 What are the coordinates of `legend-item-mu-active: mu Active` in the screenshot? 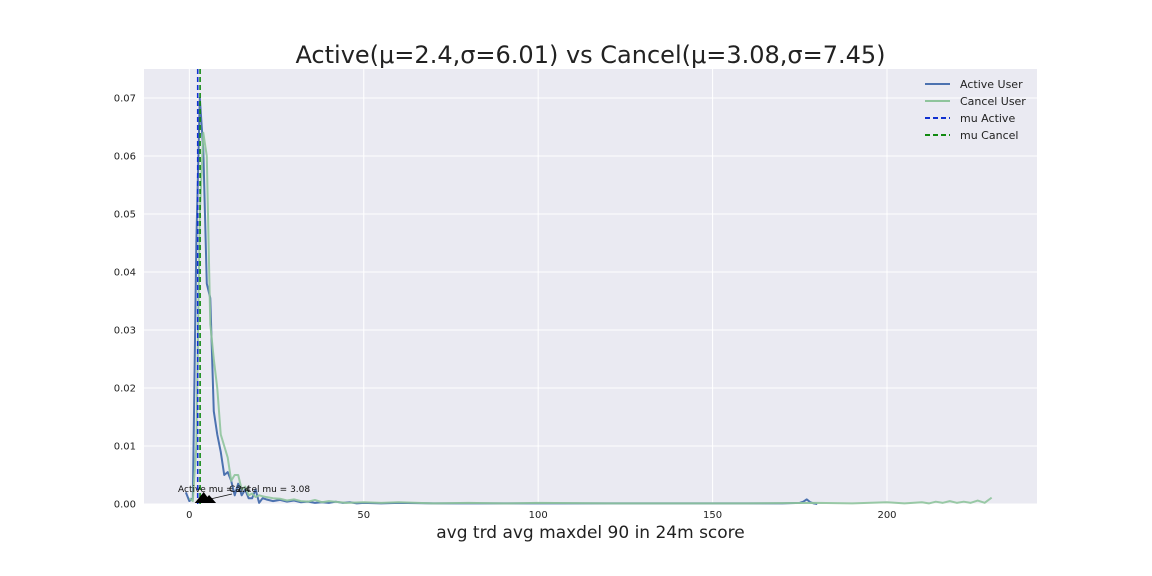 It's located at (970, 118).